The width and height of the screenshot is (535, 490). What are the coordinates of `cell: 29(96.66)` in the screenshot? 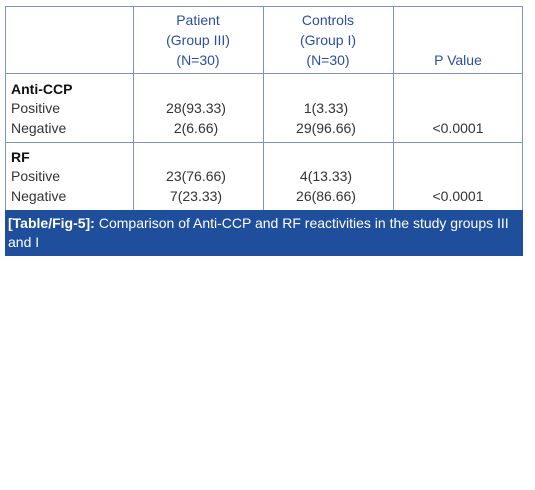 It's located at (326, 128).